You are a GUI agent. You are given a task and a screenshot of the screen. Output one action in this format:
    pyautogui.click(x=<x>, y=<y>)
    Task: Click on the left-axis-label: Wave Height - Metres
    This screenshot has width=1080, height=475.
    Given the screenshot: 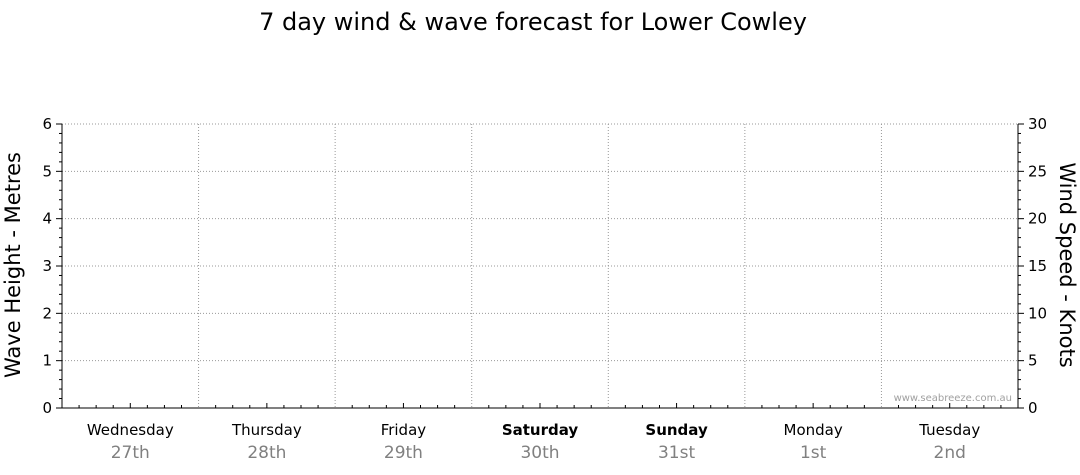 What is the action you would take?
    pyautogui.click(x=13, y=265)
    